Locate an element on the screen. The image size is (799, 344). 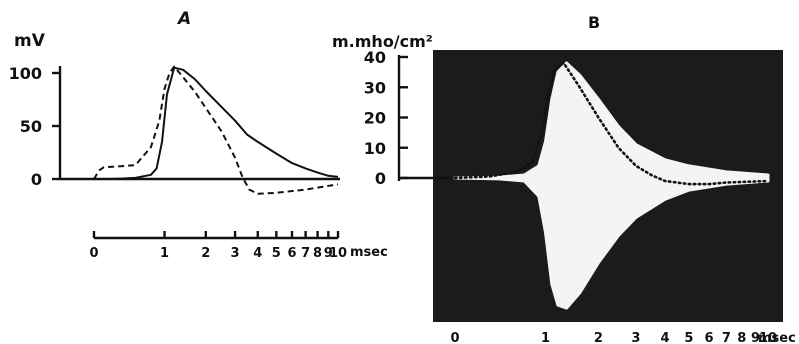
panel-a-x-tick-label: 5 is located at coordinates (276, 253).